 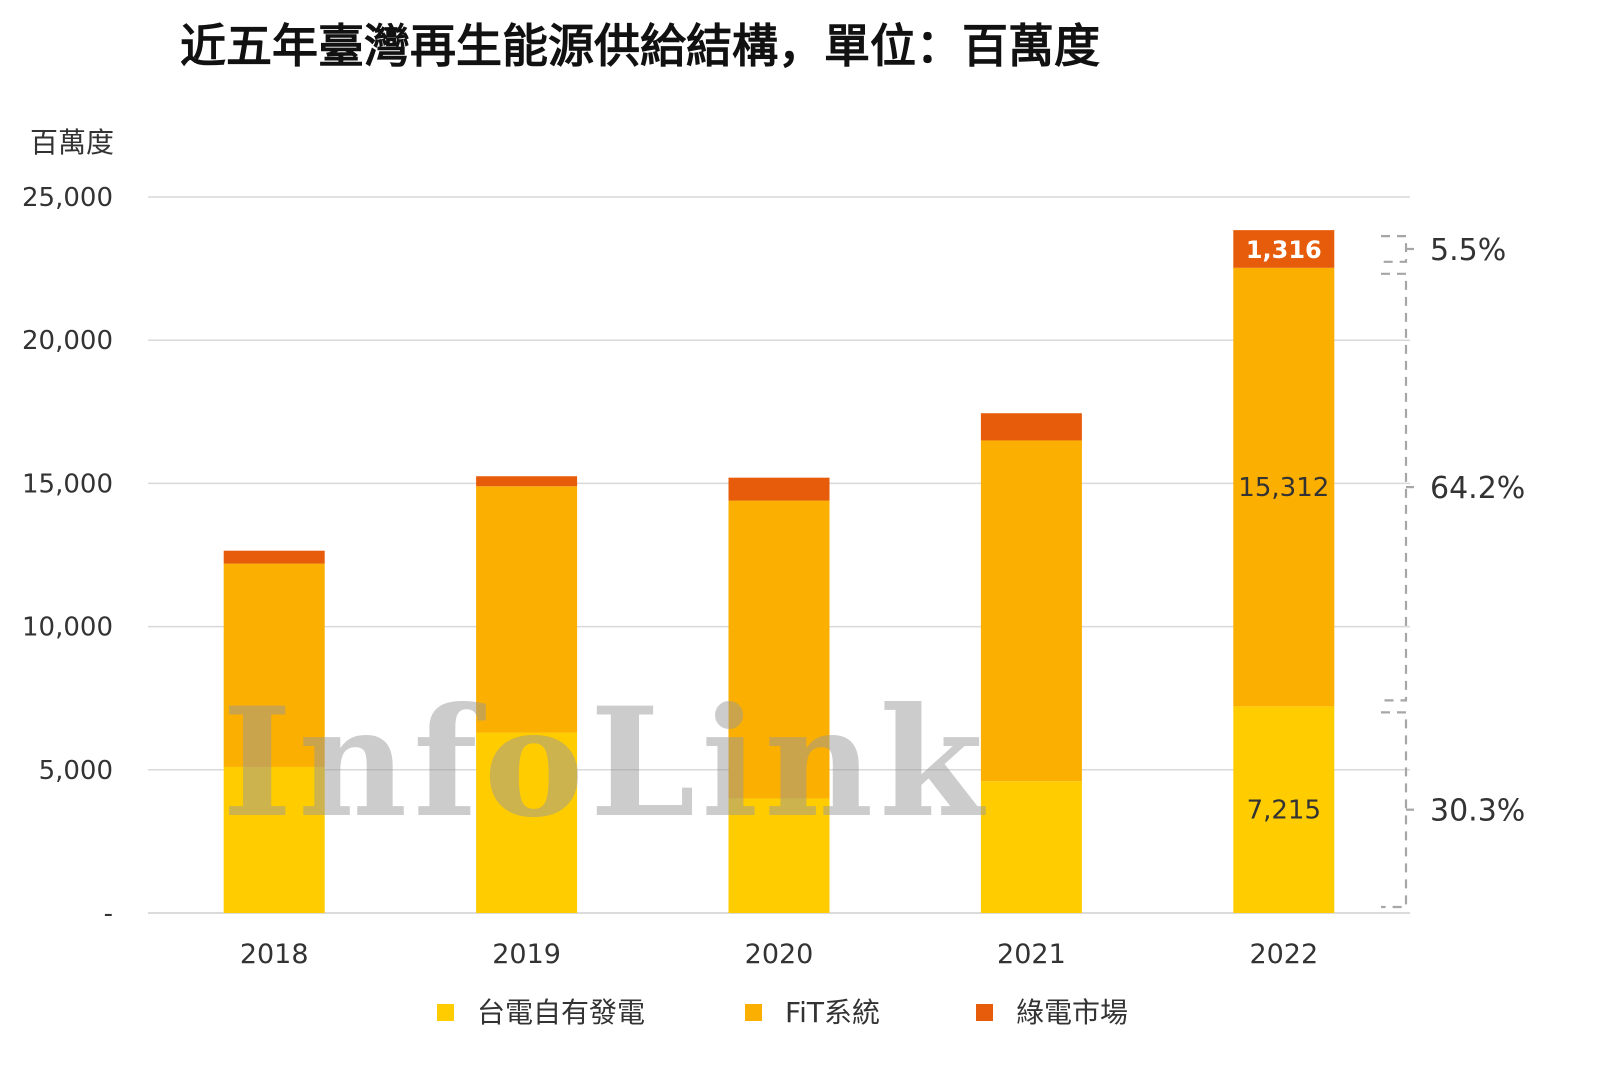 I want to click on y-axis-unit-label: 百萬度, so click(x=72, y=142).